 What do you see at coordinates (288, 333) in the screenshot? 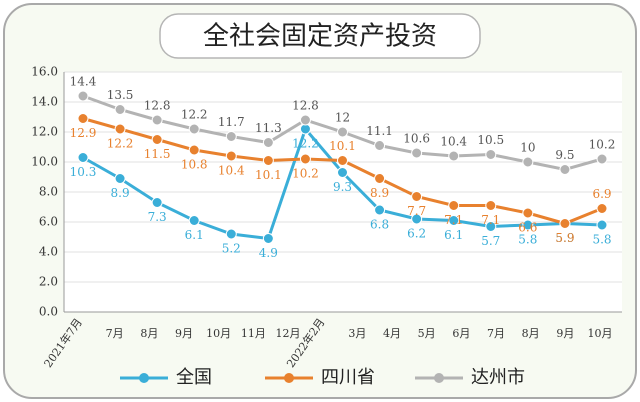
I see `x-tick-label: 12月` at bounding box center [288, 333].